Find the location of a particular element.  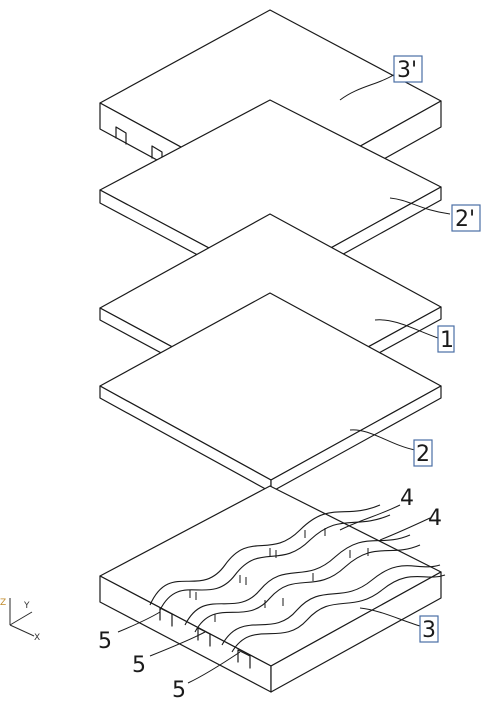

label-1: 1 is located at coordinates (446, 339).